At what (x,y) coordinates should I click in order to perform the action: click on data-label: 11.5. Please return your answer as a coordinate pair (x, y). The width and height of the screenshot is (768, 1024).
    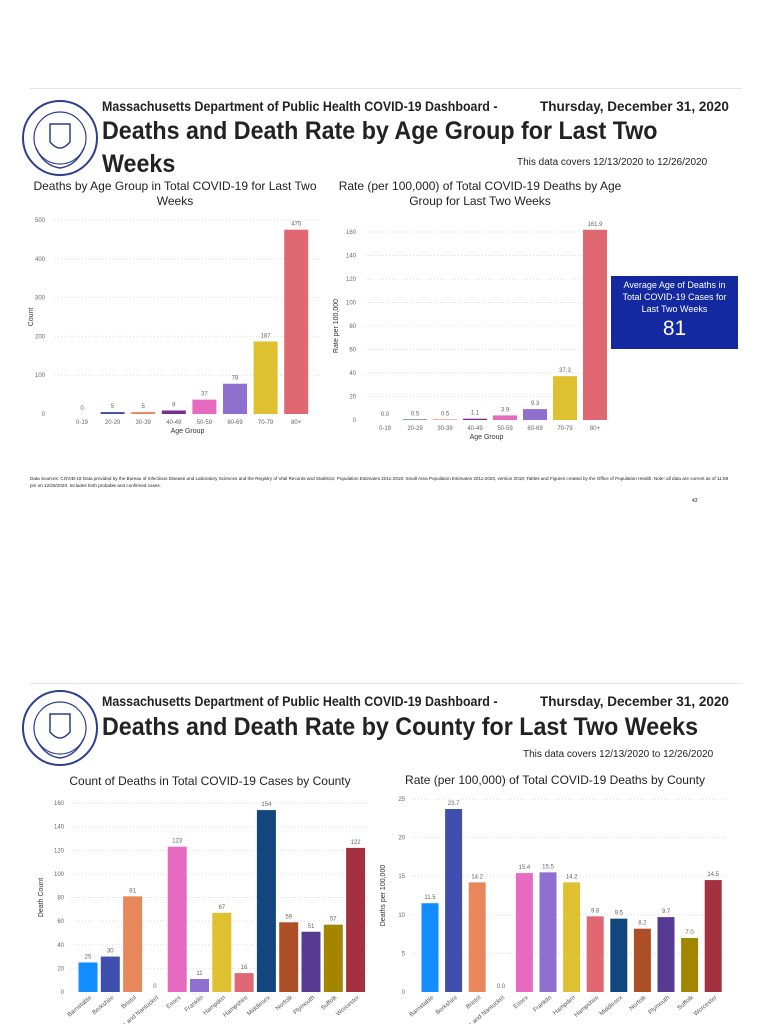
    Looking at the image, I should click on (430, 898).